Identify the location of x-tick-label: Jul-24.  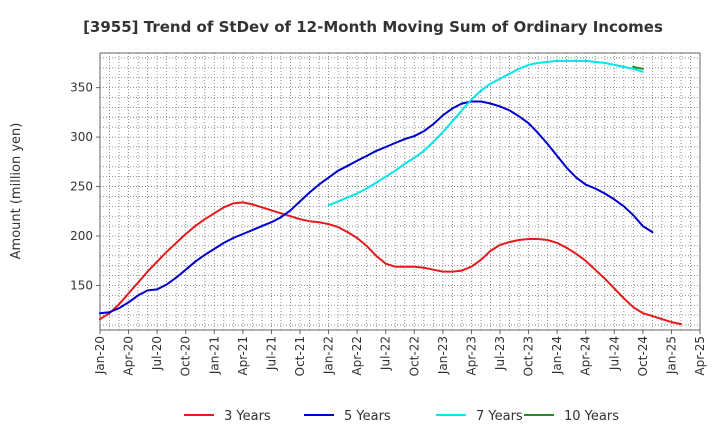
(614, 353).